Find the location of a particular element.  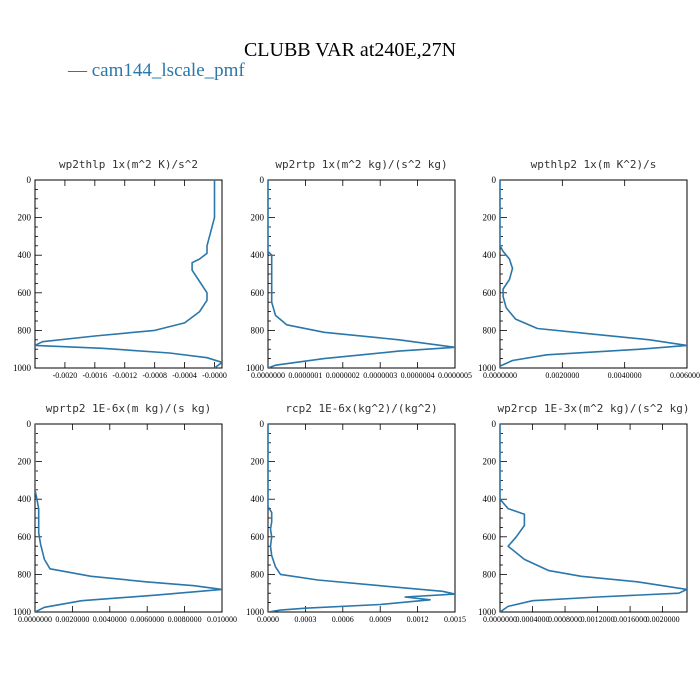

legend-entry: — cam144_lscale_pmf is located at coordinates (156, 70).